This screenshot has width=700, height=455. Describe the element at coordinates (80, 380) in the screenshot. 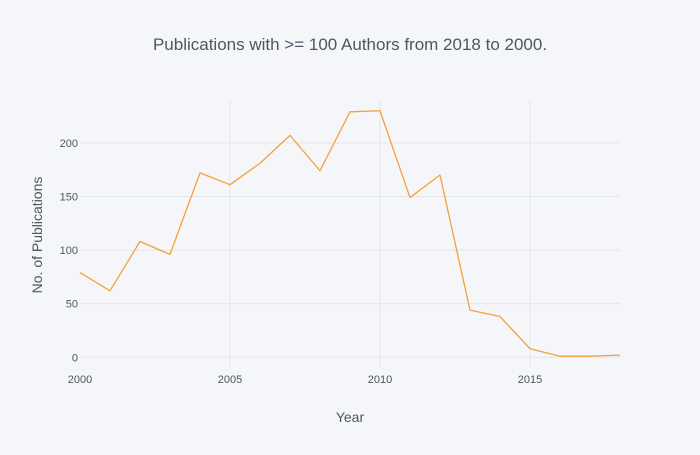

I see `x-tick-label: 2000` at that location.